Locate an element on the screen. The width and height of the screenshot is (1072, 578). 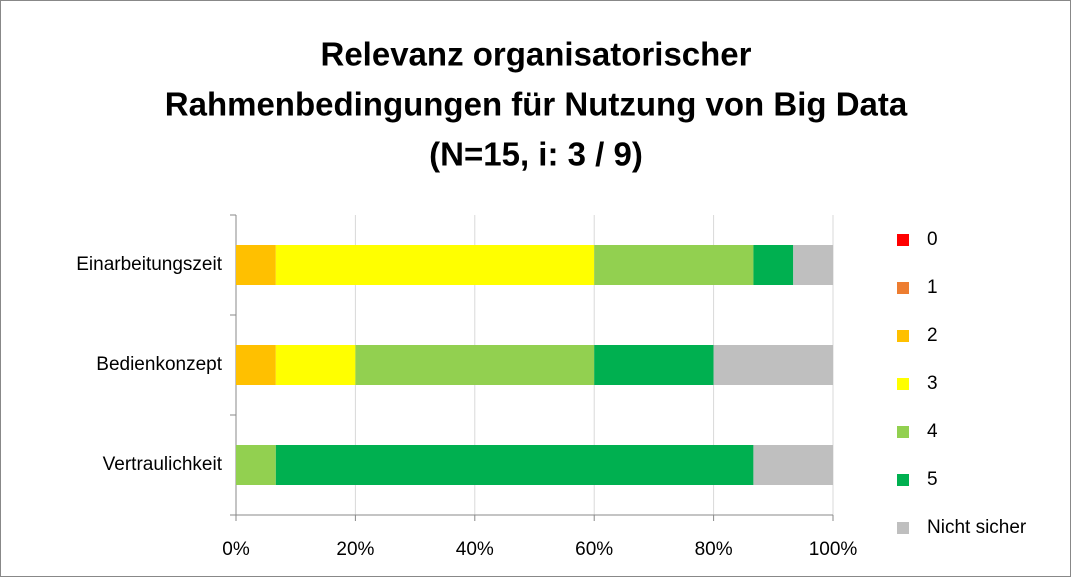
legend-label: 1 is located at coordinates (932, 287).